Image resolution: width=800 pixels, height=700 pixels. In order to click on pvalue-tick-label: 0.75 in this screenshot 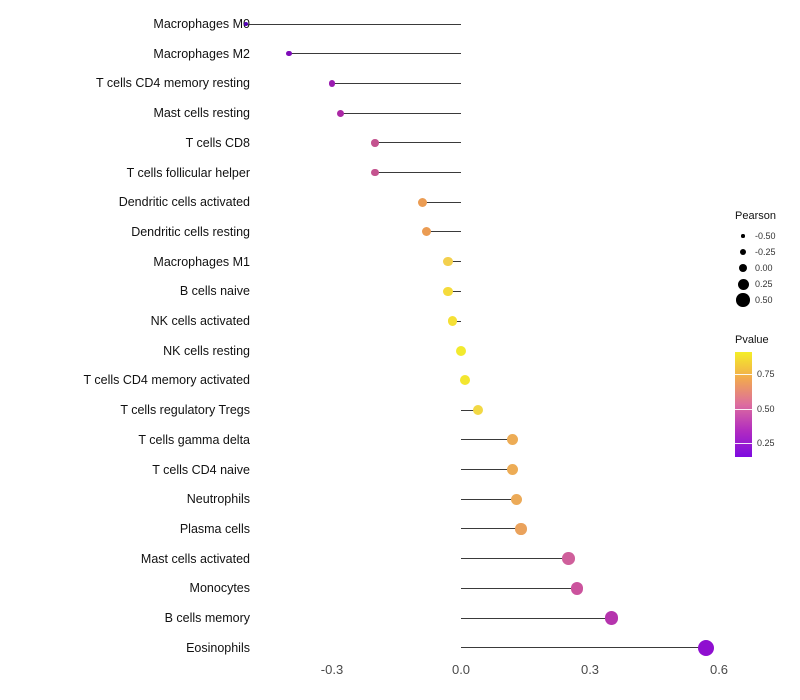, I will do `click(766, 374)`.